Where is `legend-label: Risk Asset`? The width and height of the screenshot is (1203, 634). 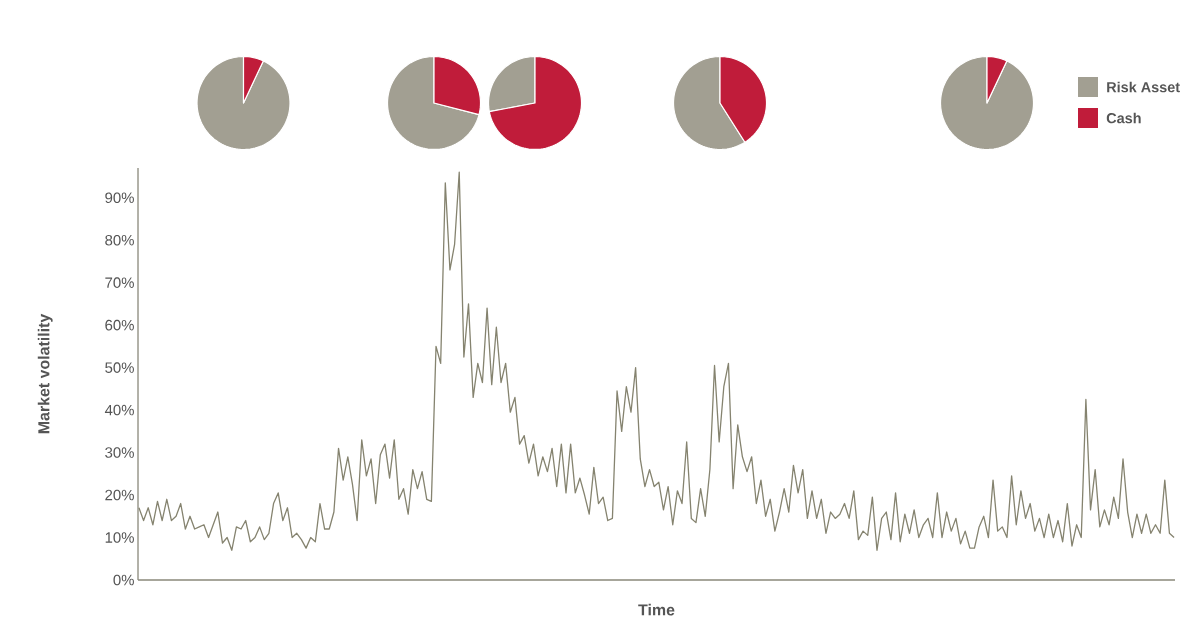
legend-label: Risk Asset is located at coordinates (1143, 87).